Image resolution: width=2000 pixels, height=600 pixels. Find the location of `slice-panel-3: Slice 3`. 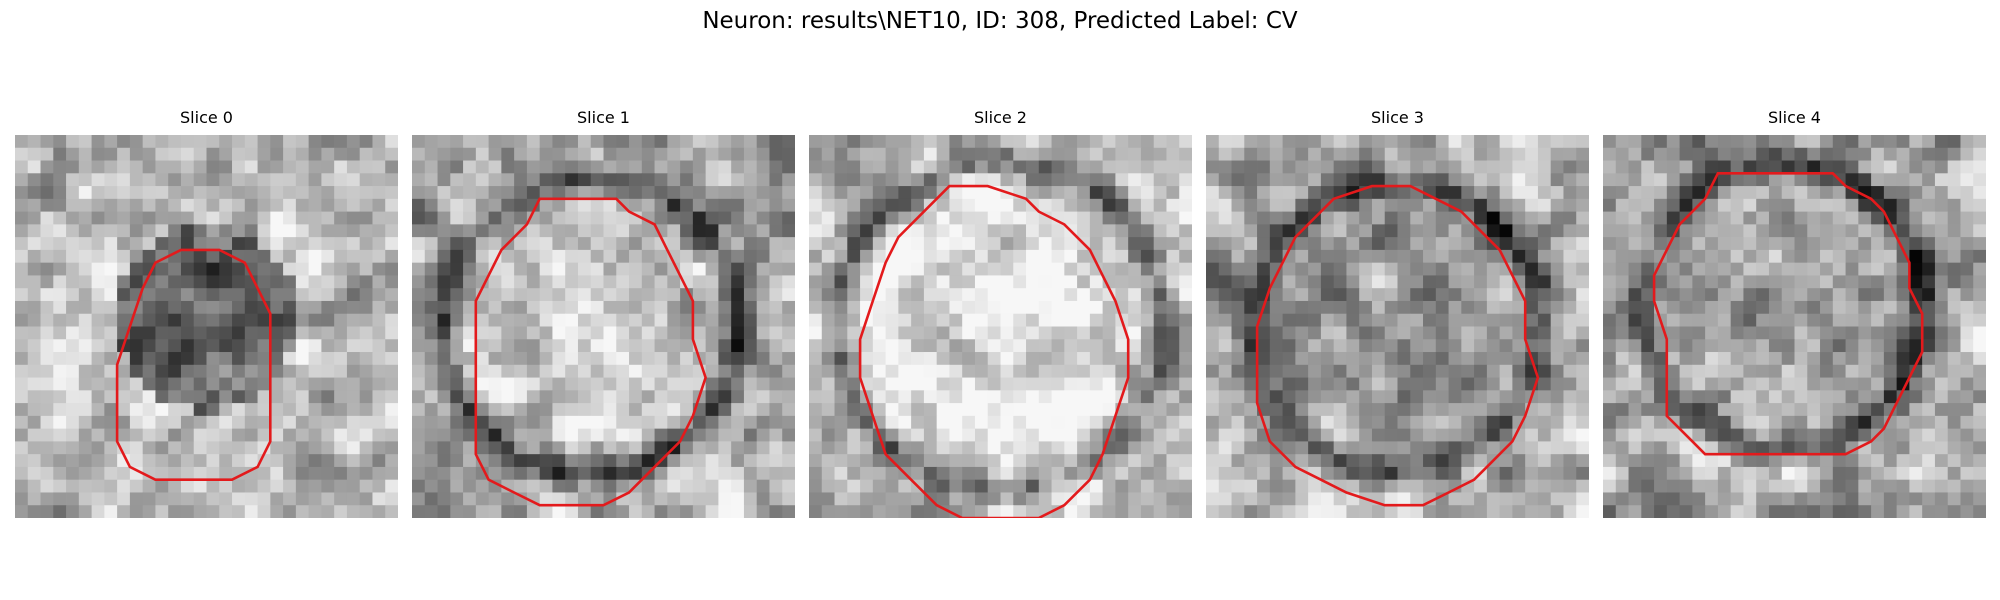

slice-panel-3: Slice 3 is located at coordinates (1397, 313).